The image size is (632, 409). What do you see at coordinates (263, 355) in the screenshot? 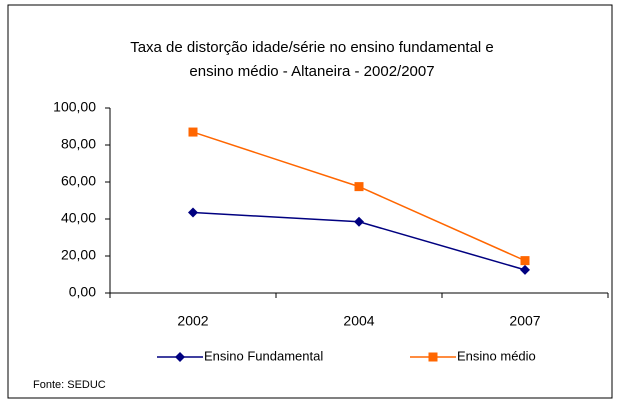
I see `legend-label: Ensino Fundamental` at bounding box center [263, 355].